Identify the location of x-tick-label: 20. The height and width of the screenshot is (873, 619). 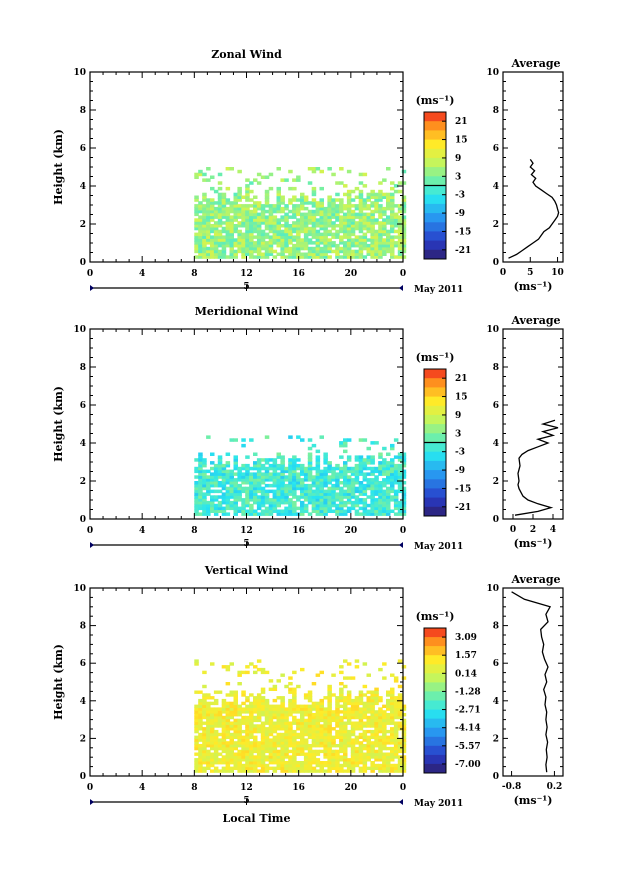
(351, 274).